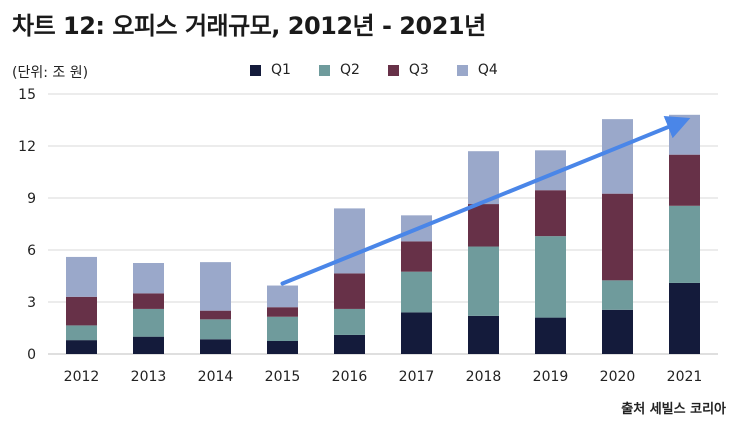 The width and height of the screenshot is (738, 432). Describe the element at coordinates (148, 301) in the screenshot. I see `bar-2013-q3` at that location.